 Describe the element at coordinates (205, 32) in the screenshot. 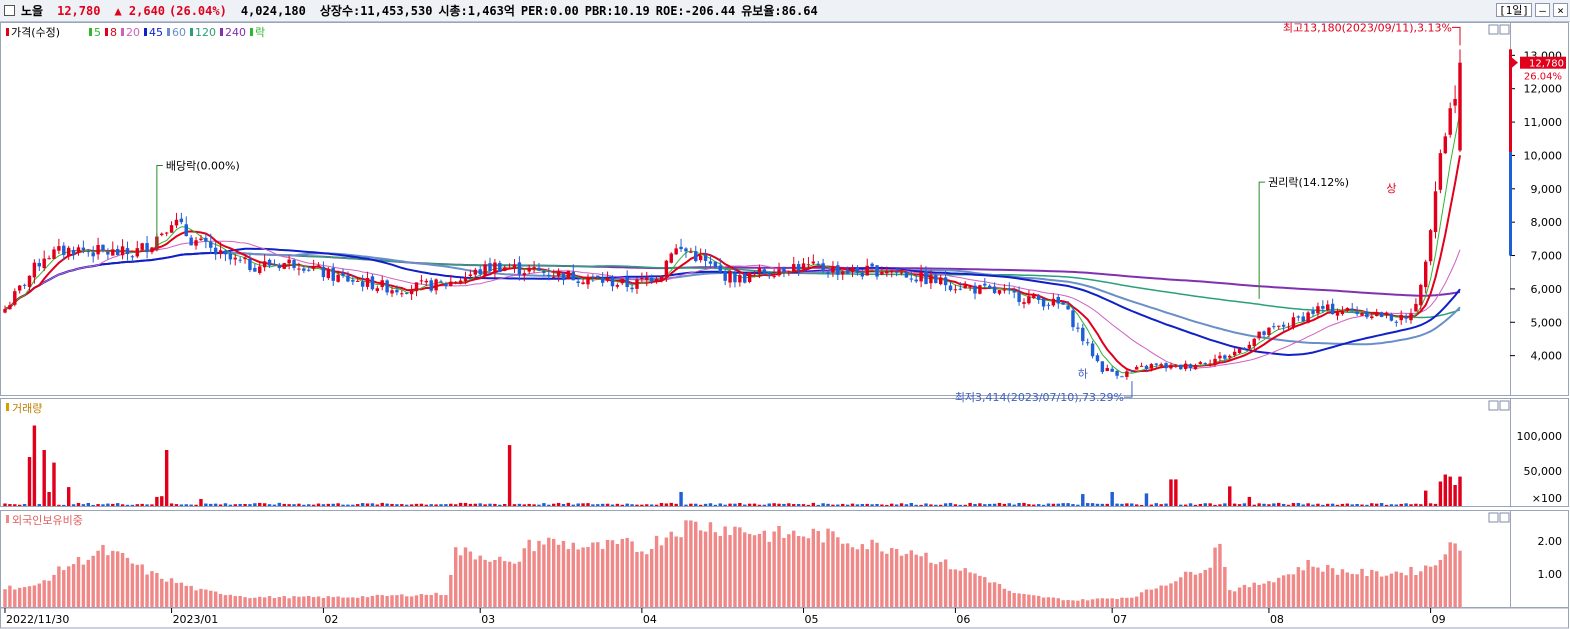

I see `legend-item: 120` at that location.